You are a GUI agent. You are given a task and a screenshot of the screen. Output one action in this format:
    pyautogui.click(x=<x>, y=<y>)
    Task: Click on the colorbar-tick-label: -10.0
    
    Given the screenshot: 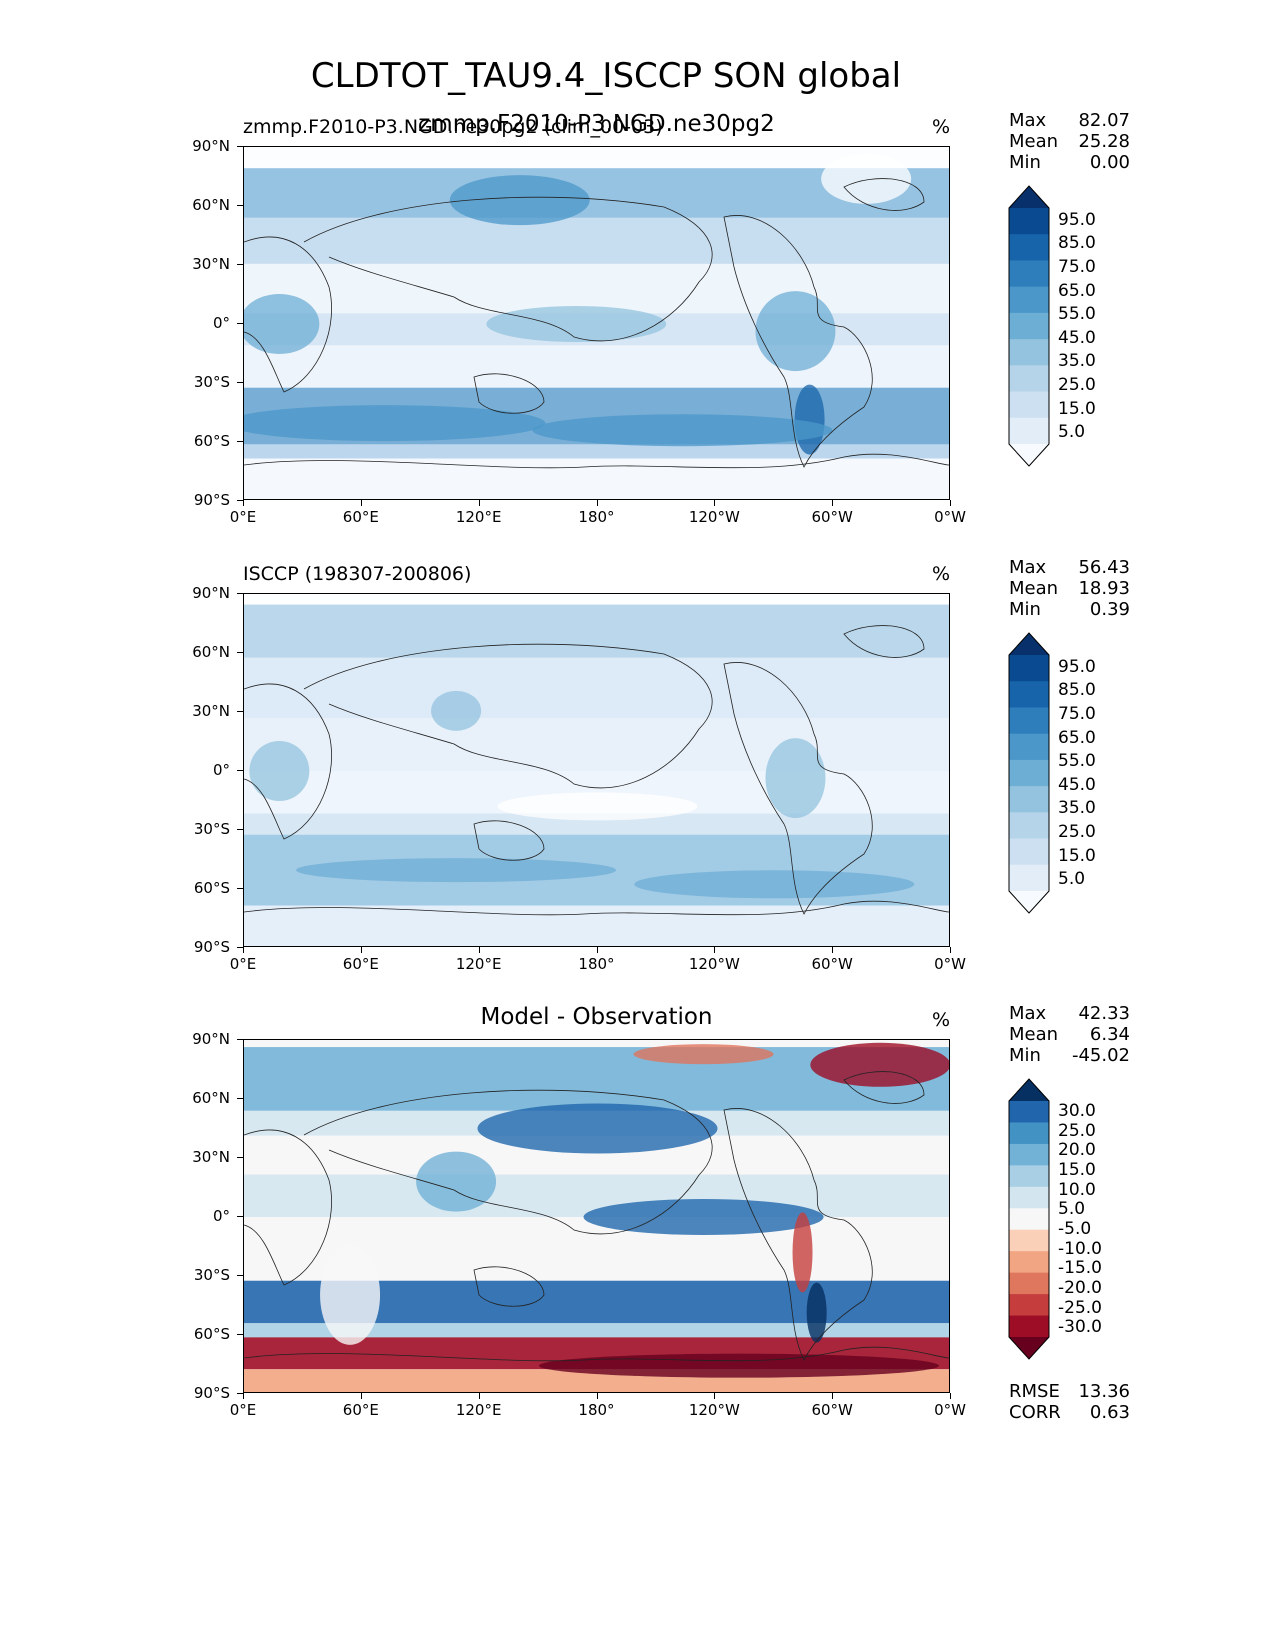 What is the action you would take?
    pyautogui.click(x=1080, y=1248)
    